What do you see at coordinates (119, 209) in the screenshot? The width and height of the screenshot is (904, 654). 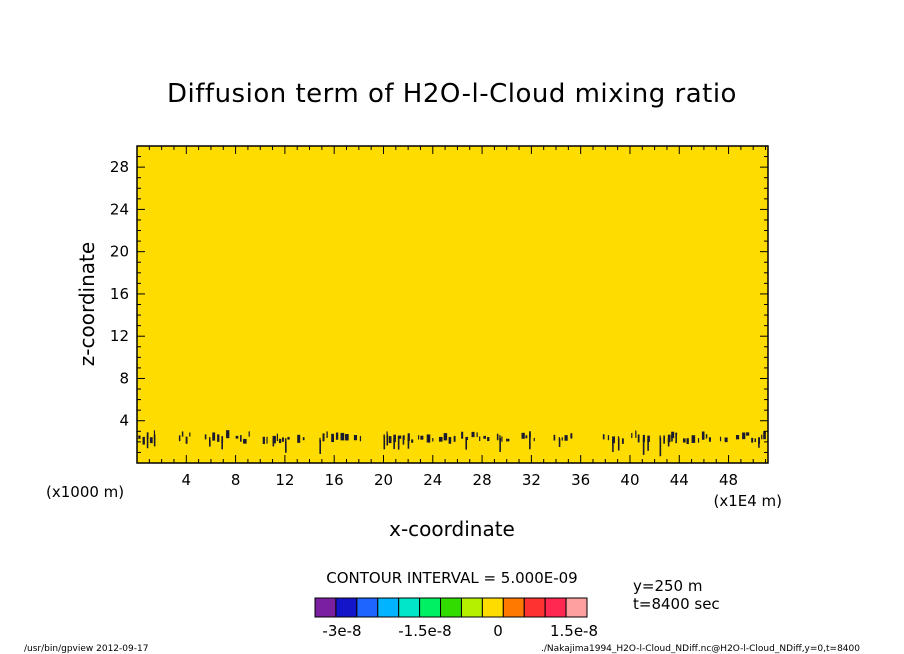 I see `y-tick-label: 24` at bounding box center [119, 209].